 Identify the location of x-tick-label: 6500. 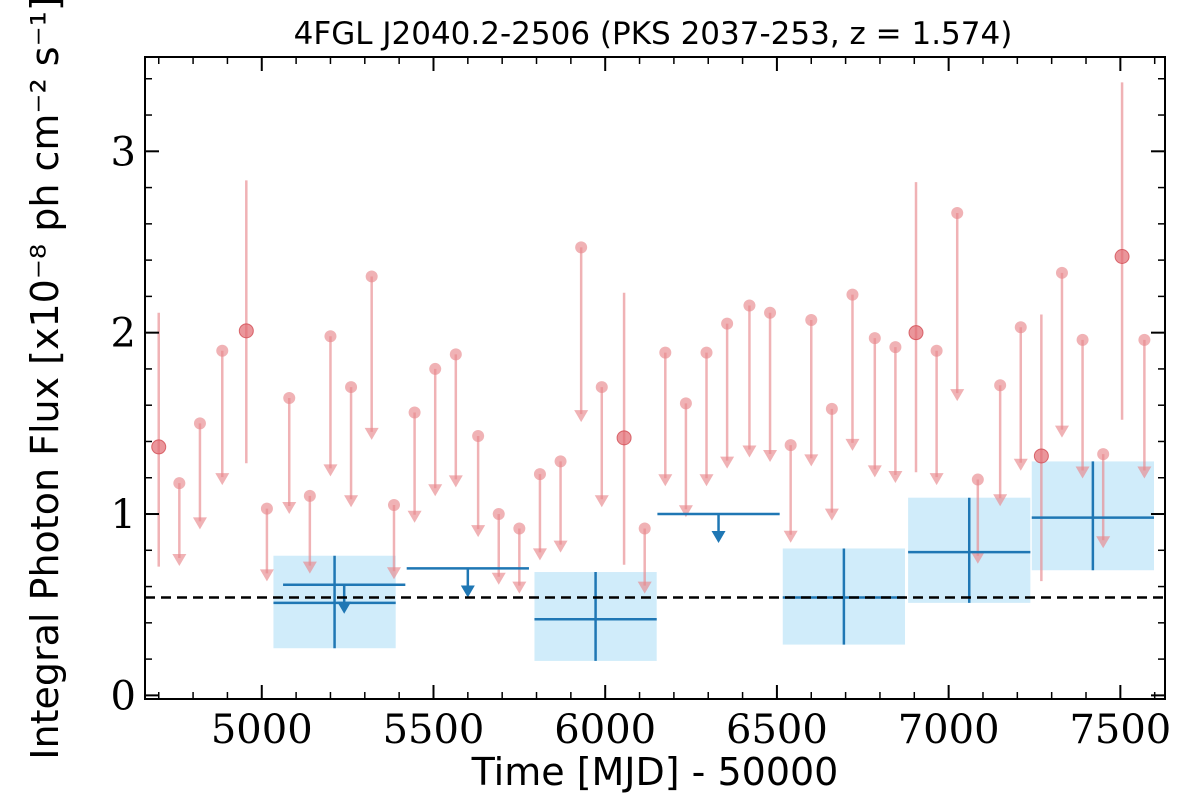
(777, 730).